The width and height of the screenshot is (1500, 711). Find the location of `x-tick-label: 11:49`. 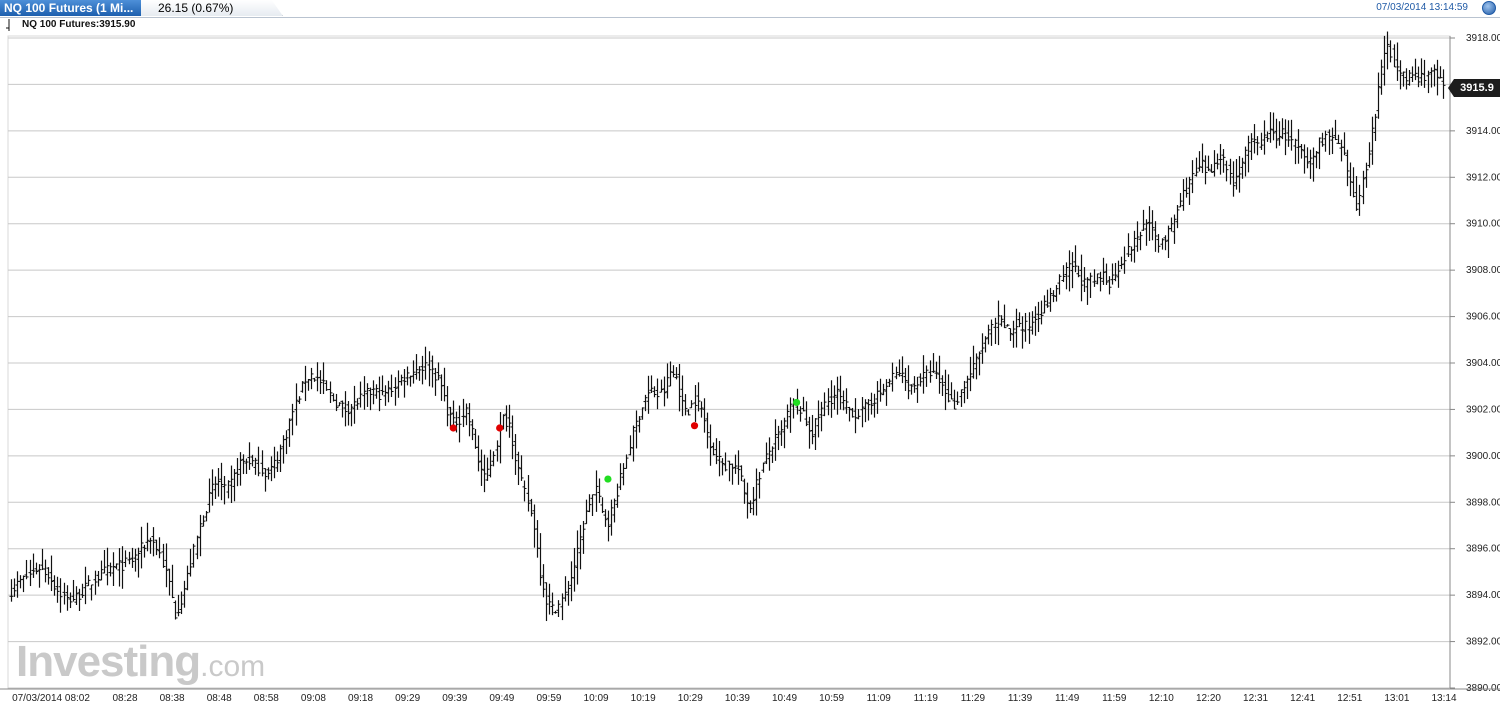

x-tick-label: 11:49 is located at coordinates (1067, 698).